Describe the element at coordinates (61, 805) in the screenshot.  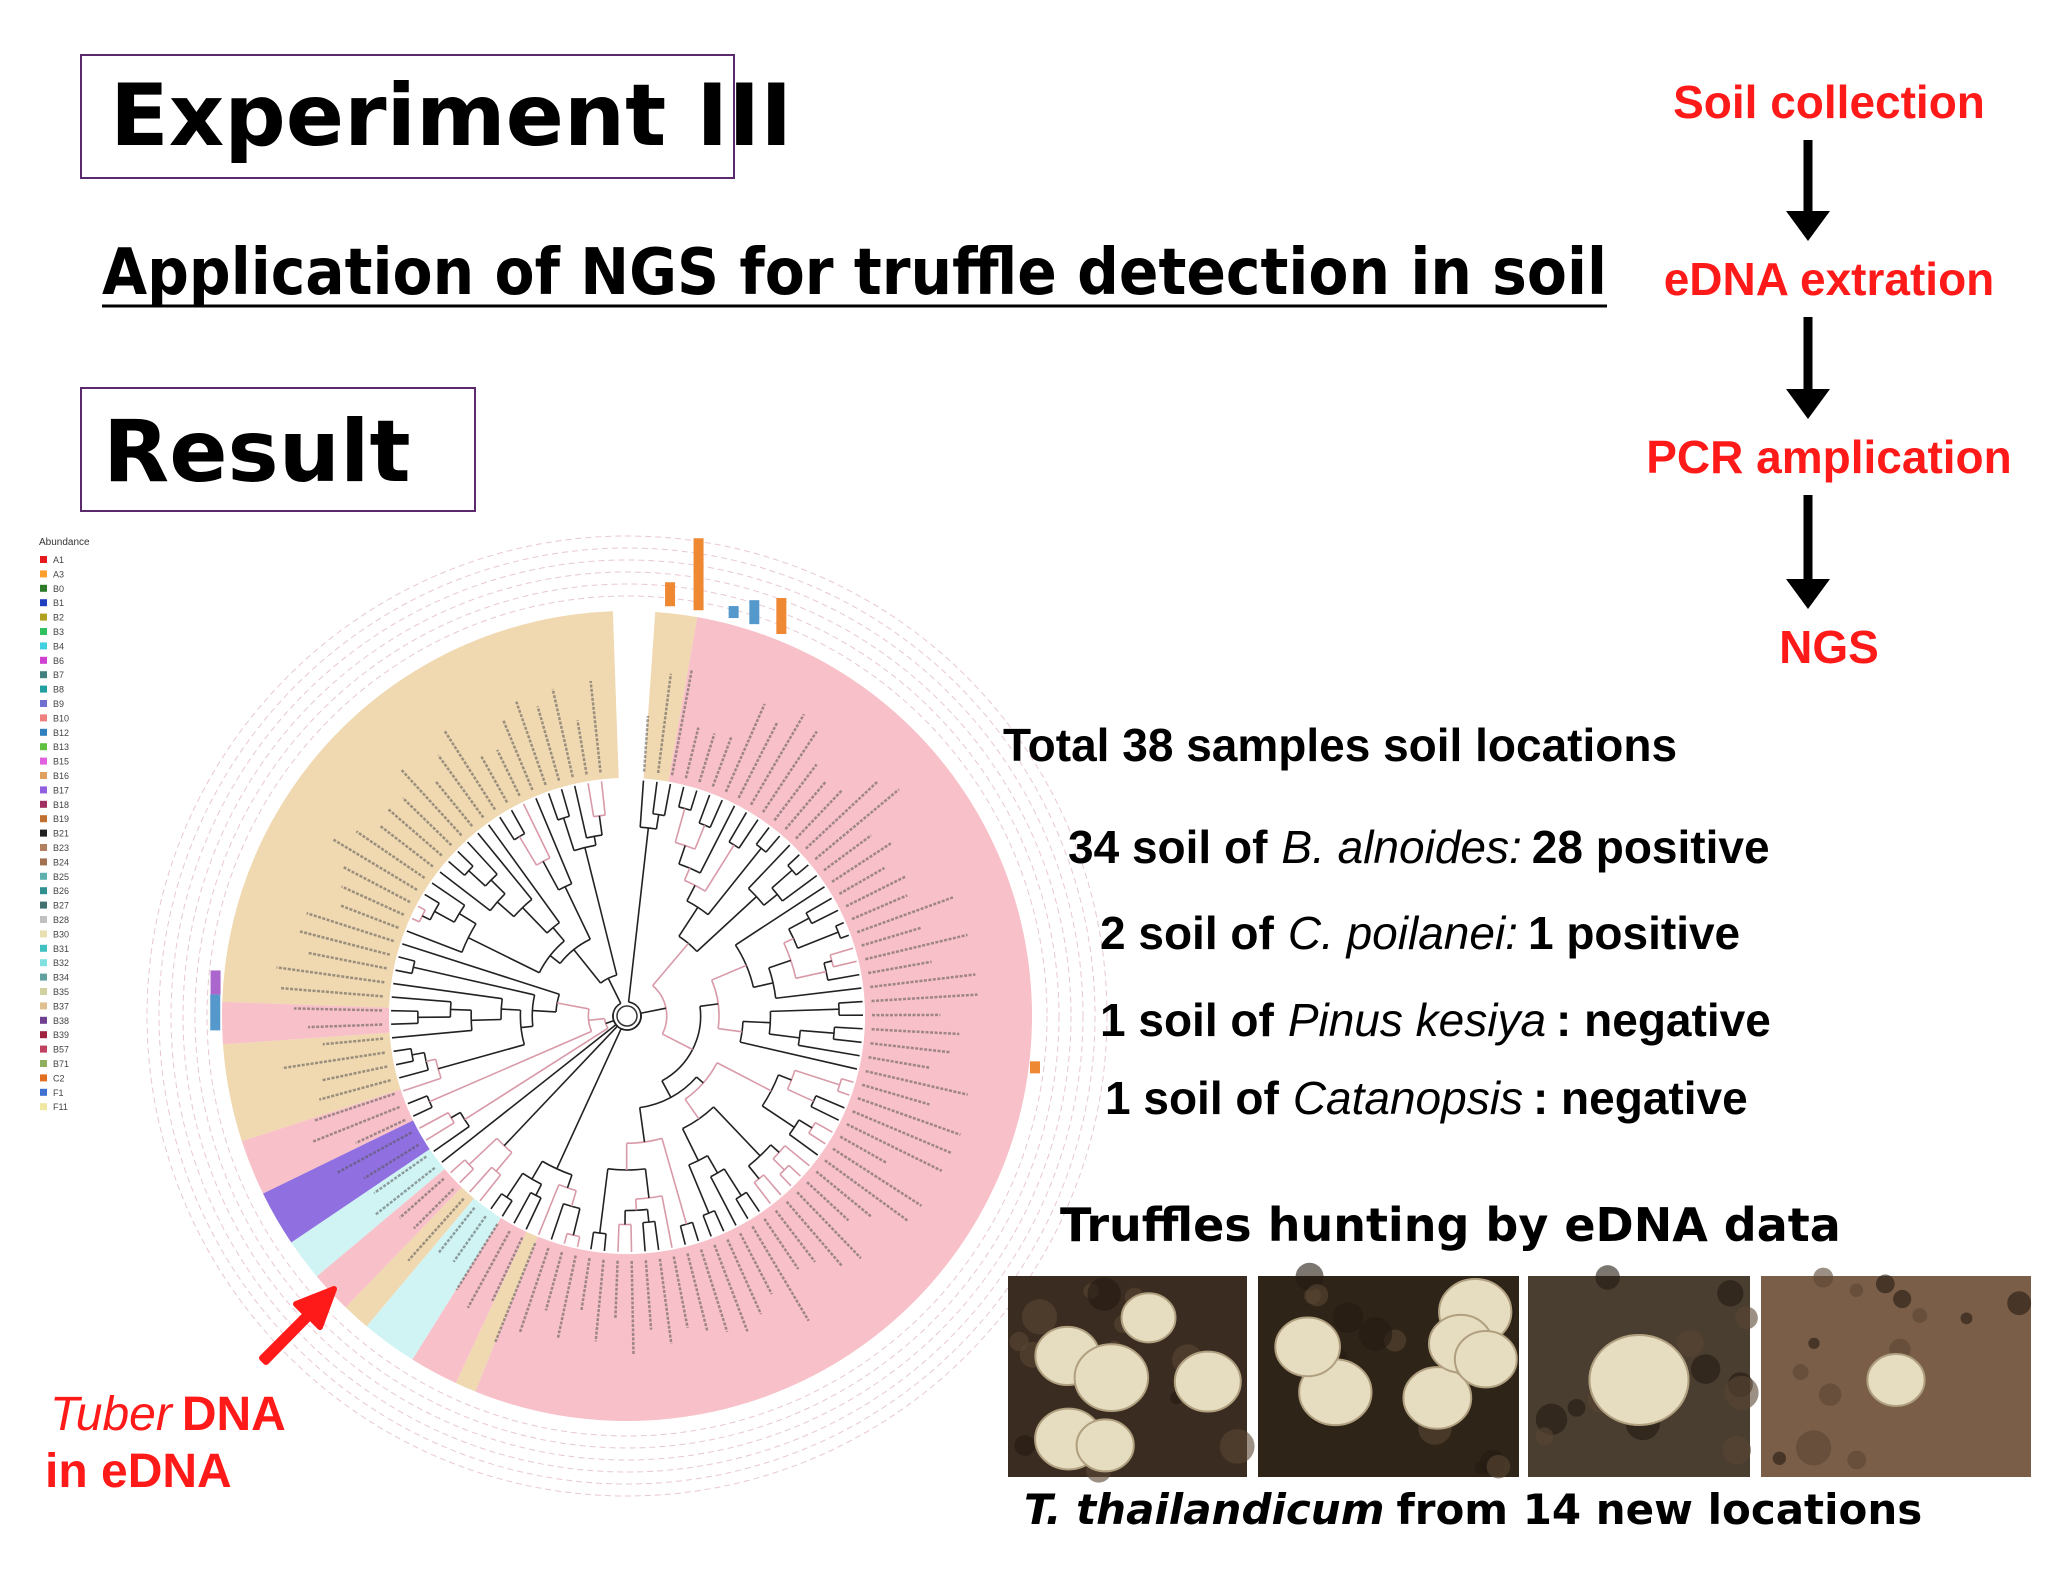
I see `legend-label: B18` at that location.